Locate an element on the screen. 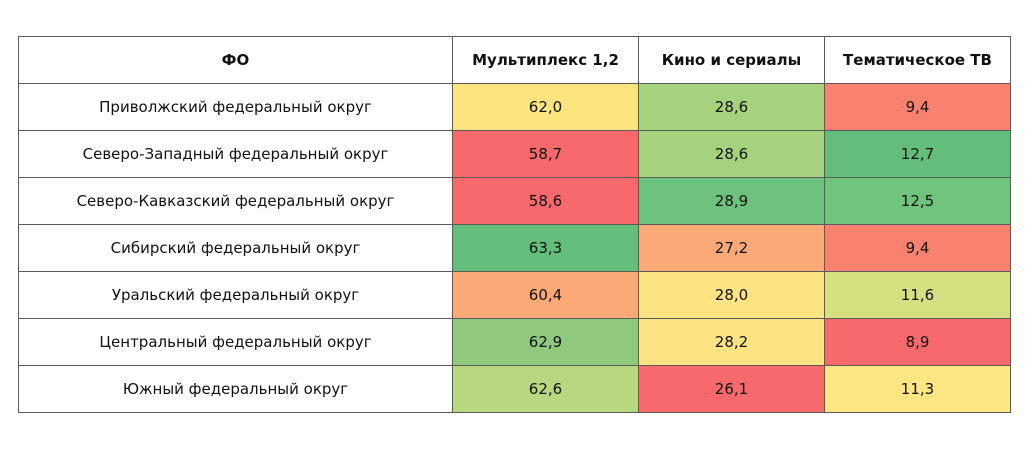 The image size is (1032, 450). region-cell: Центральный федеральный округ is located at coordinates (235, 342).